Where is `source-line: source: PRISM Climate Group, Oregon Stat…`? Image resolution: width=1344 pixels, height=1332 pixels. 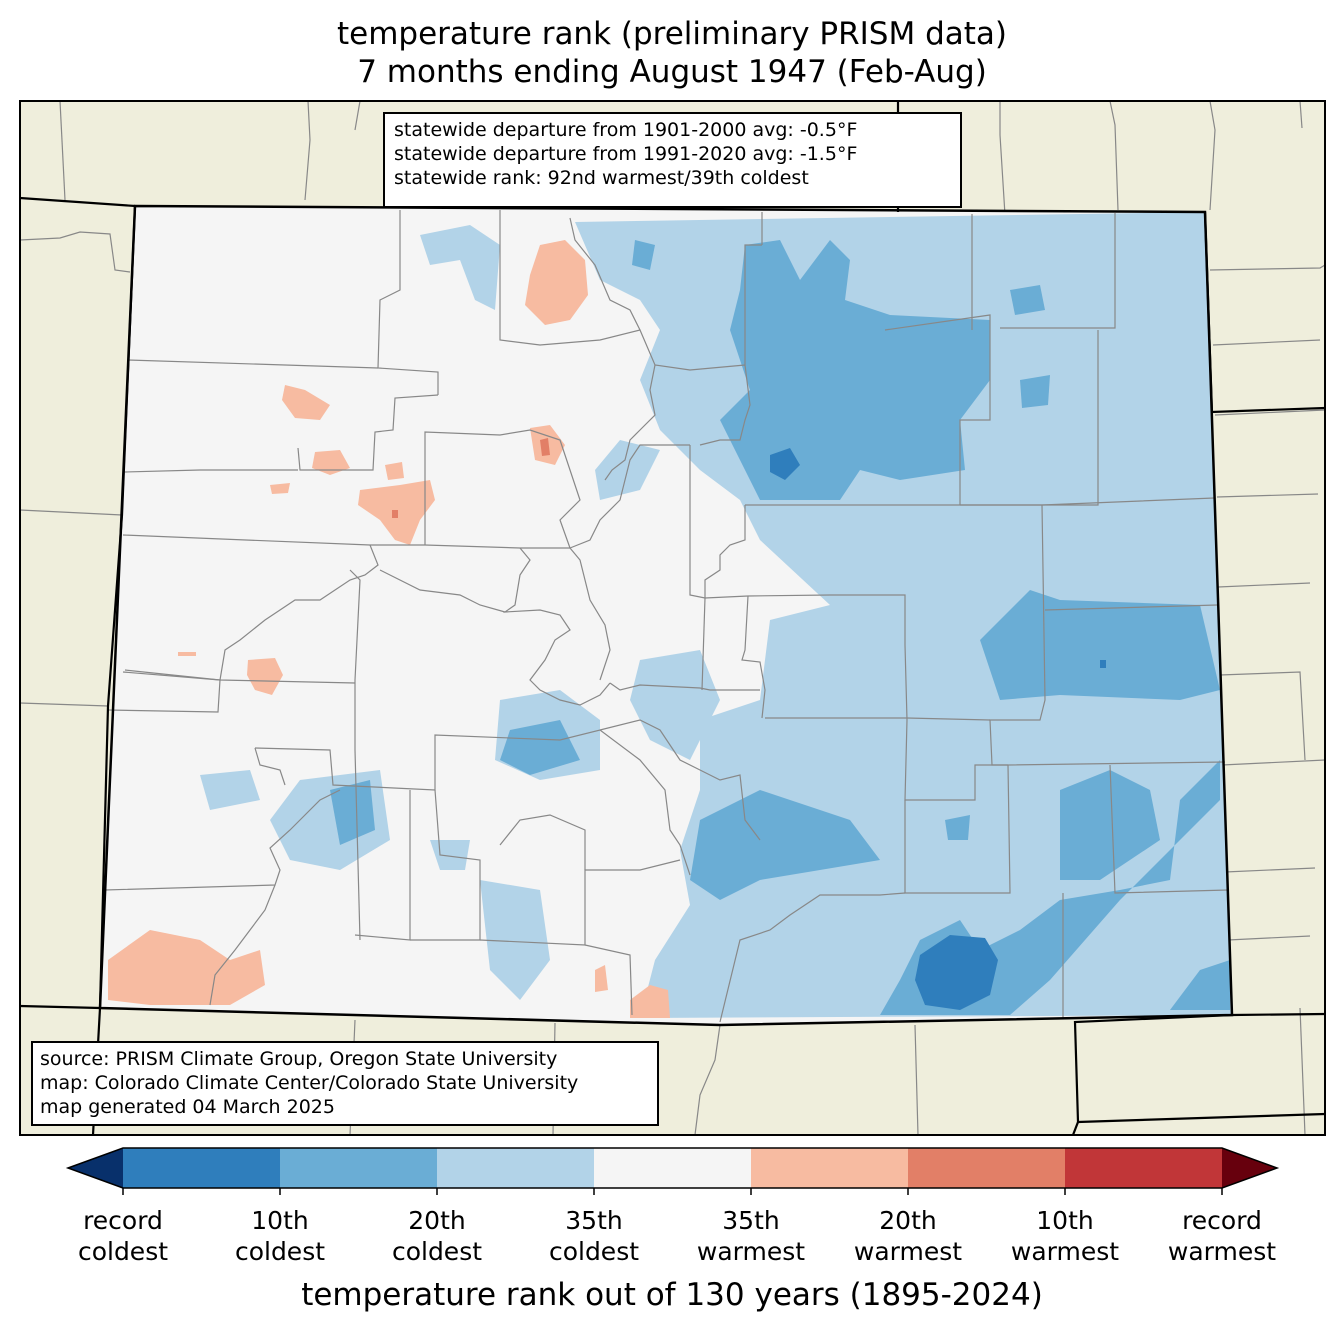 source-line: source: PRISM Climate Group, Oregon Stat… is located at coordinates (299, 1059).